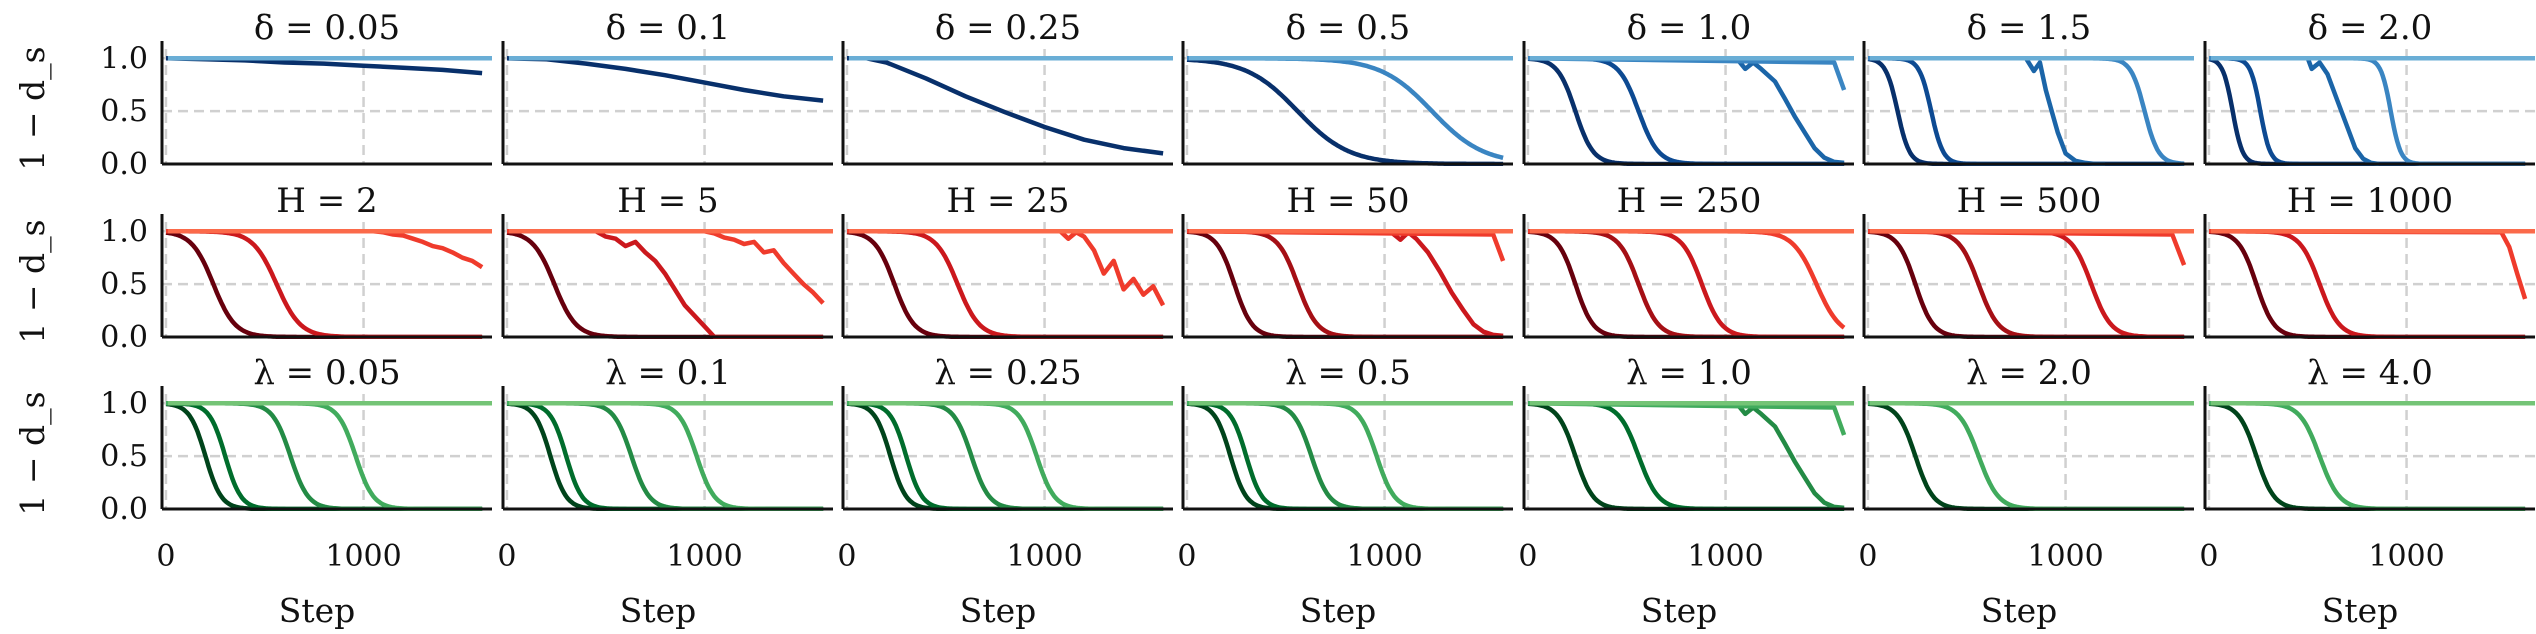 This screenshot has width=2536, height=634. What do you see at coordinates (1345, 491) in the screenshot?
I see `panel-lambda-3: λ = 0.5 0 1000 Step` at bounding box center [1345, 491].